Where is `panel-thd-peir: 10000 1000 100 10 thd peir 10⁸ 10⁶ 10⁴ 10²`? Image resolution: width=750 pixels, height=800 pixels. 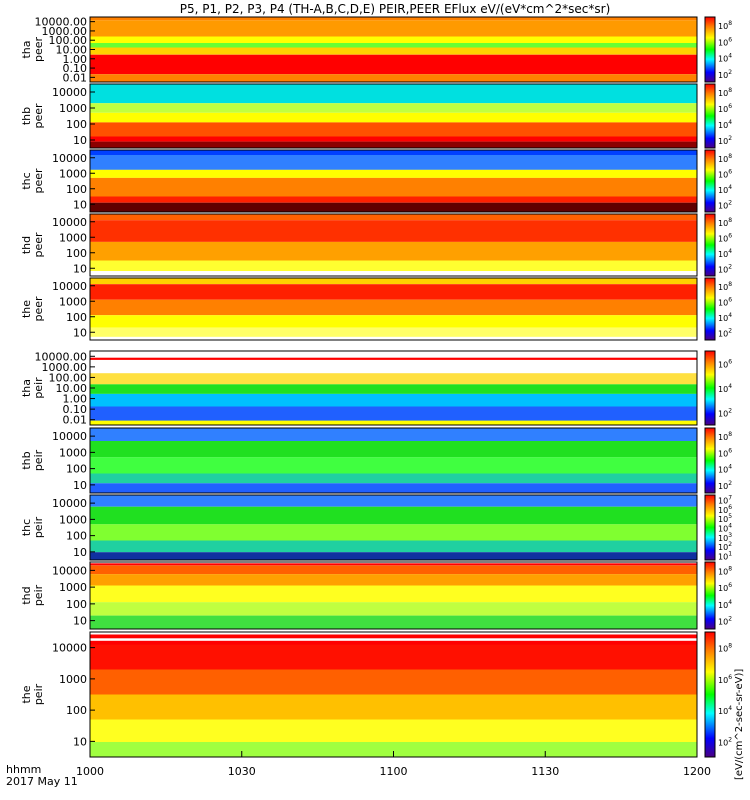
panel-thd-peir: 10000 1000 100 10 thd peir 10⁸ 10⁶ 10⁴ 10² is located at coordinates (376, 595).